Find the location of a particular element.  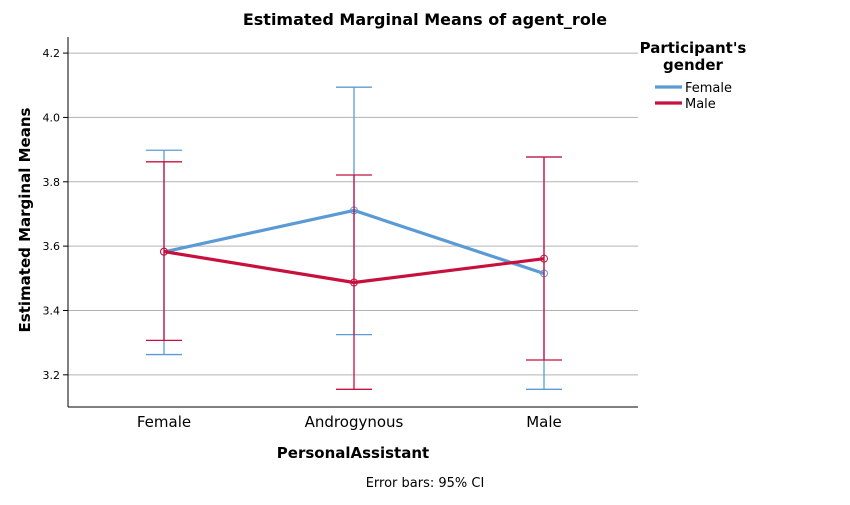

legend-label-male: Male is located at coordinates (700, 104).